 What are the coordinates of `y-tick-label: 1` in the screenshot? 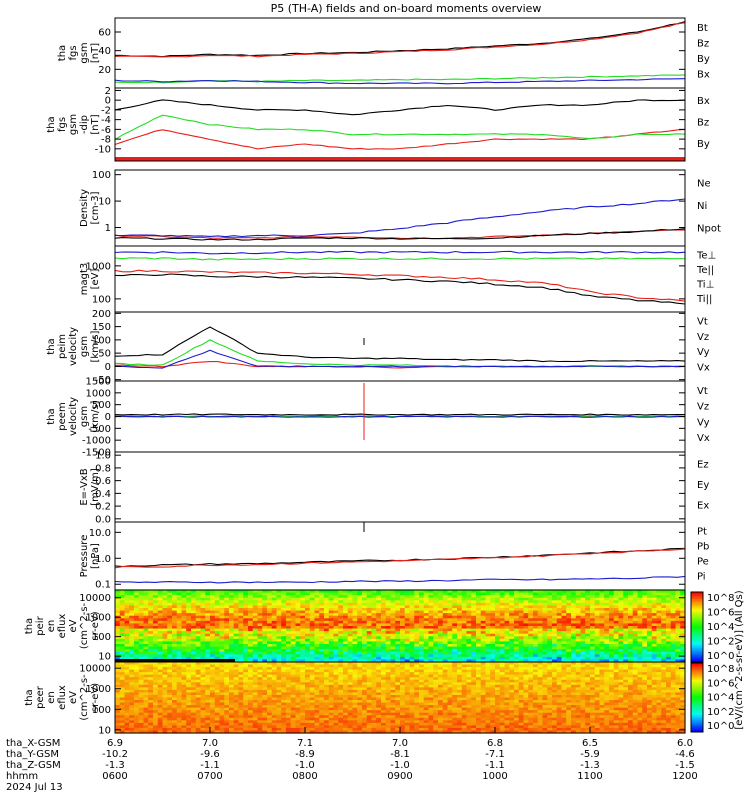 It's located at (108, 228).